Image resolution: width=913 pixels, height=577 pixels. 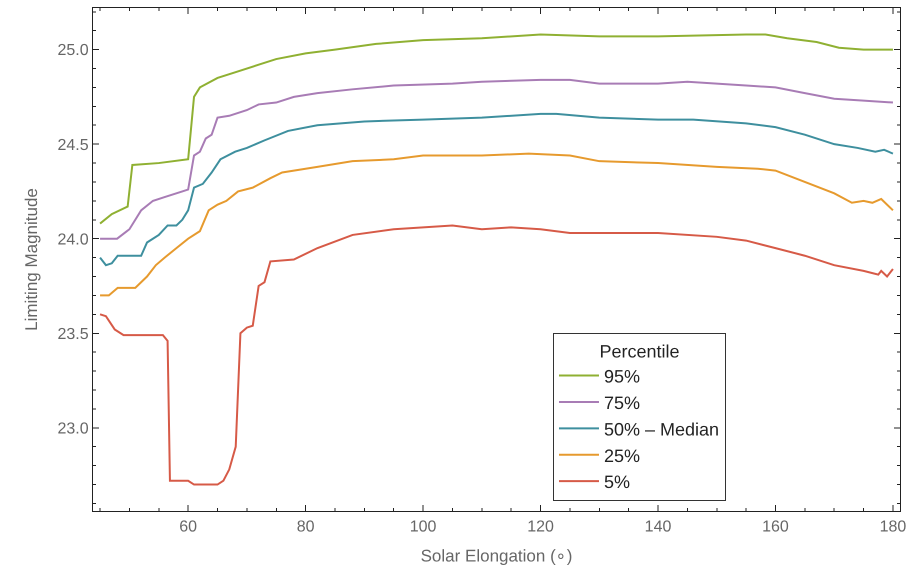 I want to click on y-tick-label: 23.5, so click(x=73, y=334).